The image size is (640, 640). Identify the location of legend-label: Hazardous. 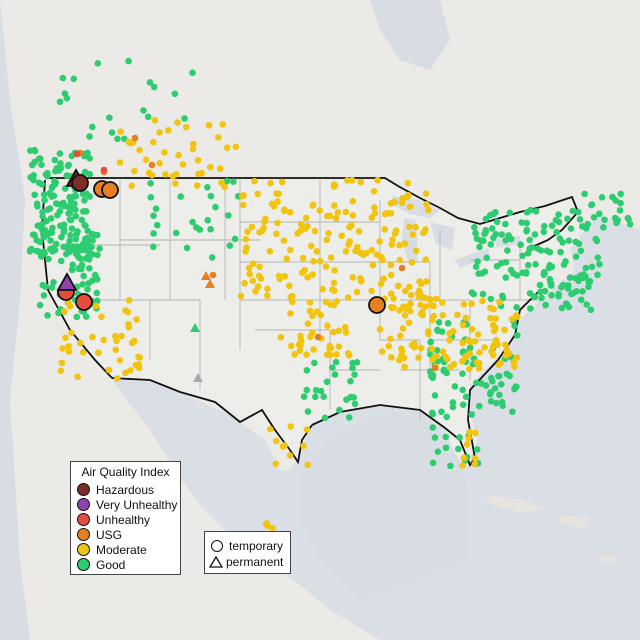
(125, 489).